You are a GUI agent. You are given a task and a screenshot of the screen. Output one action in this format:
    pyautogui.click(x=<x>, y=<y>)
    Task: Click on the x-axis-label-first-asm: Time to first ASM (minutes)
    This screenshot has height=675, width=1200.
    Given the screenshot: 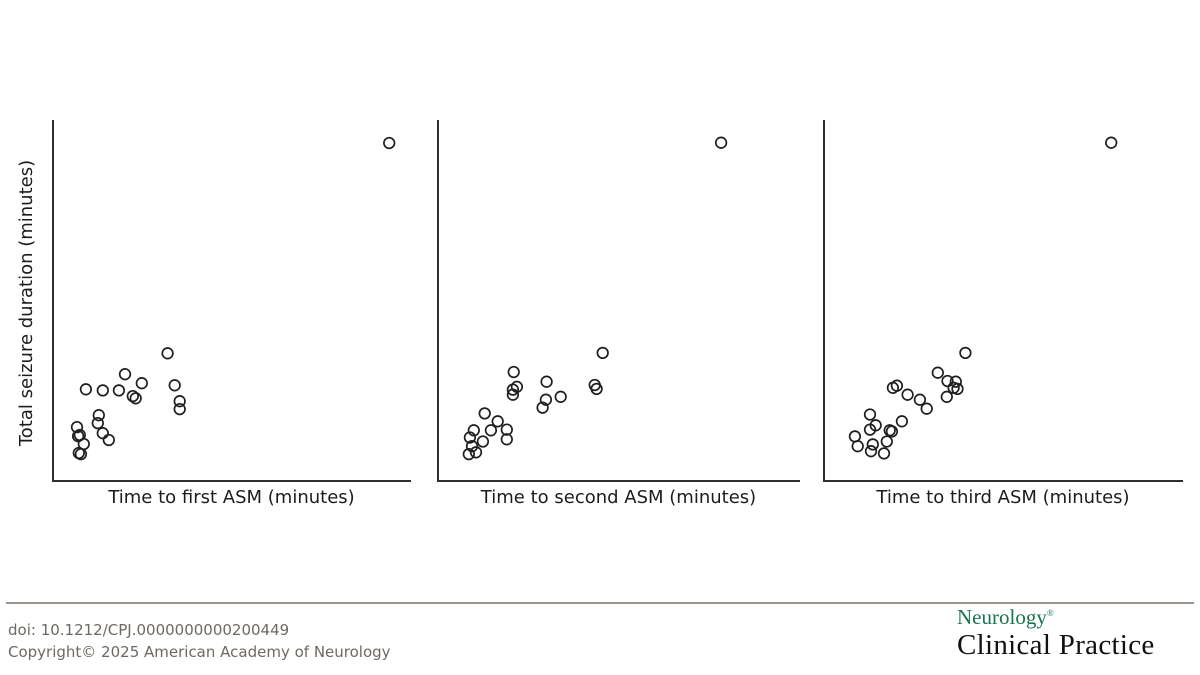 What is the action you would take?
    pyautogui.click(x=231, y=497)
    